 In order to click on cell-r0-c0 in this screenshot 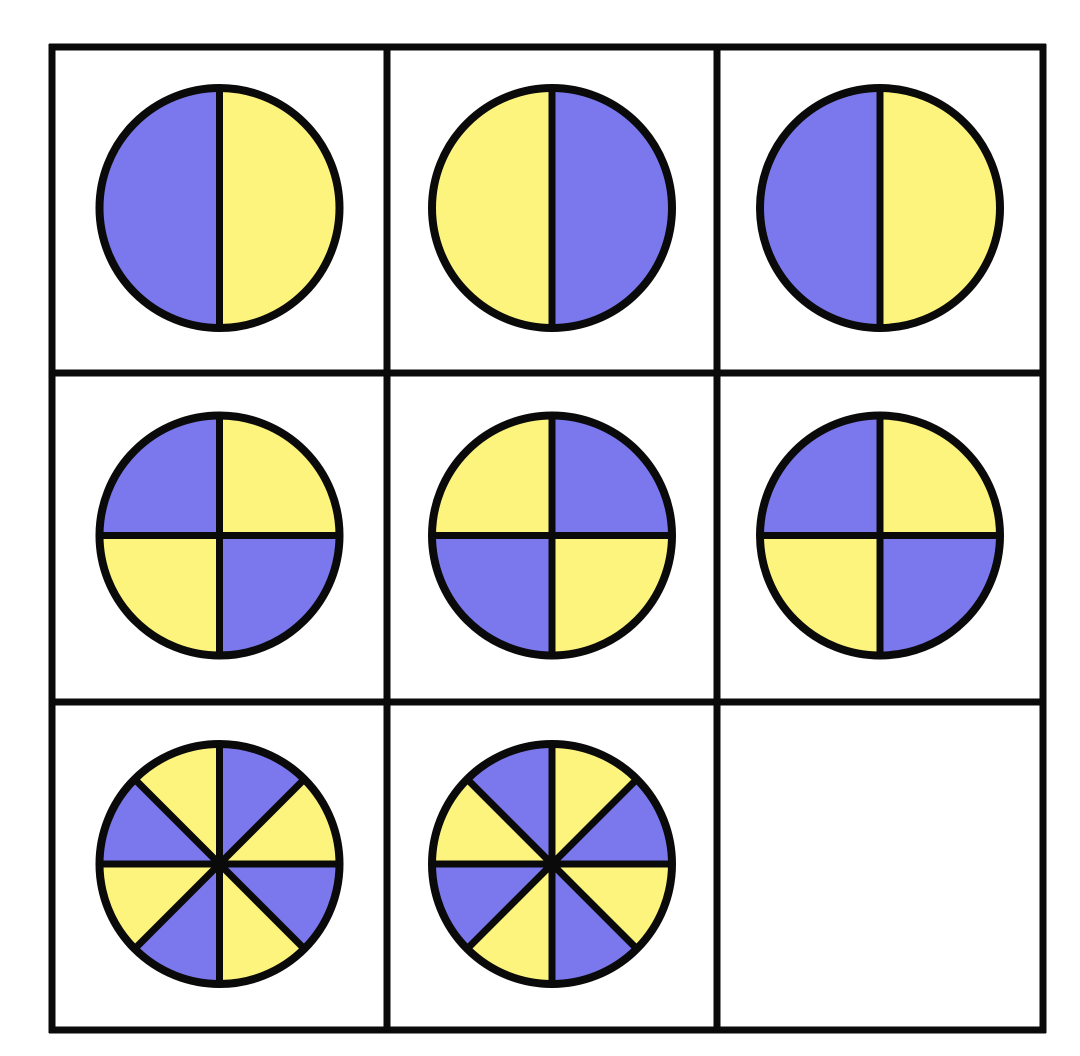, I will do `click(219, 208)`.